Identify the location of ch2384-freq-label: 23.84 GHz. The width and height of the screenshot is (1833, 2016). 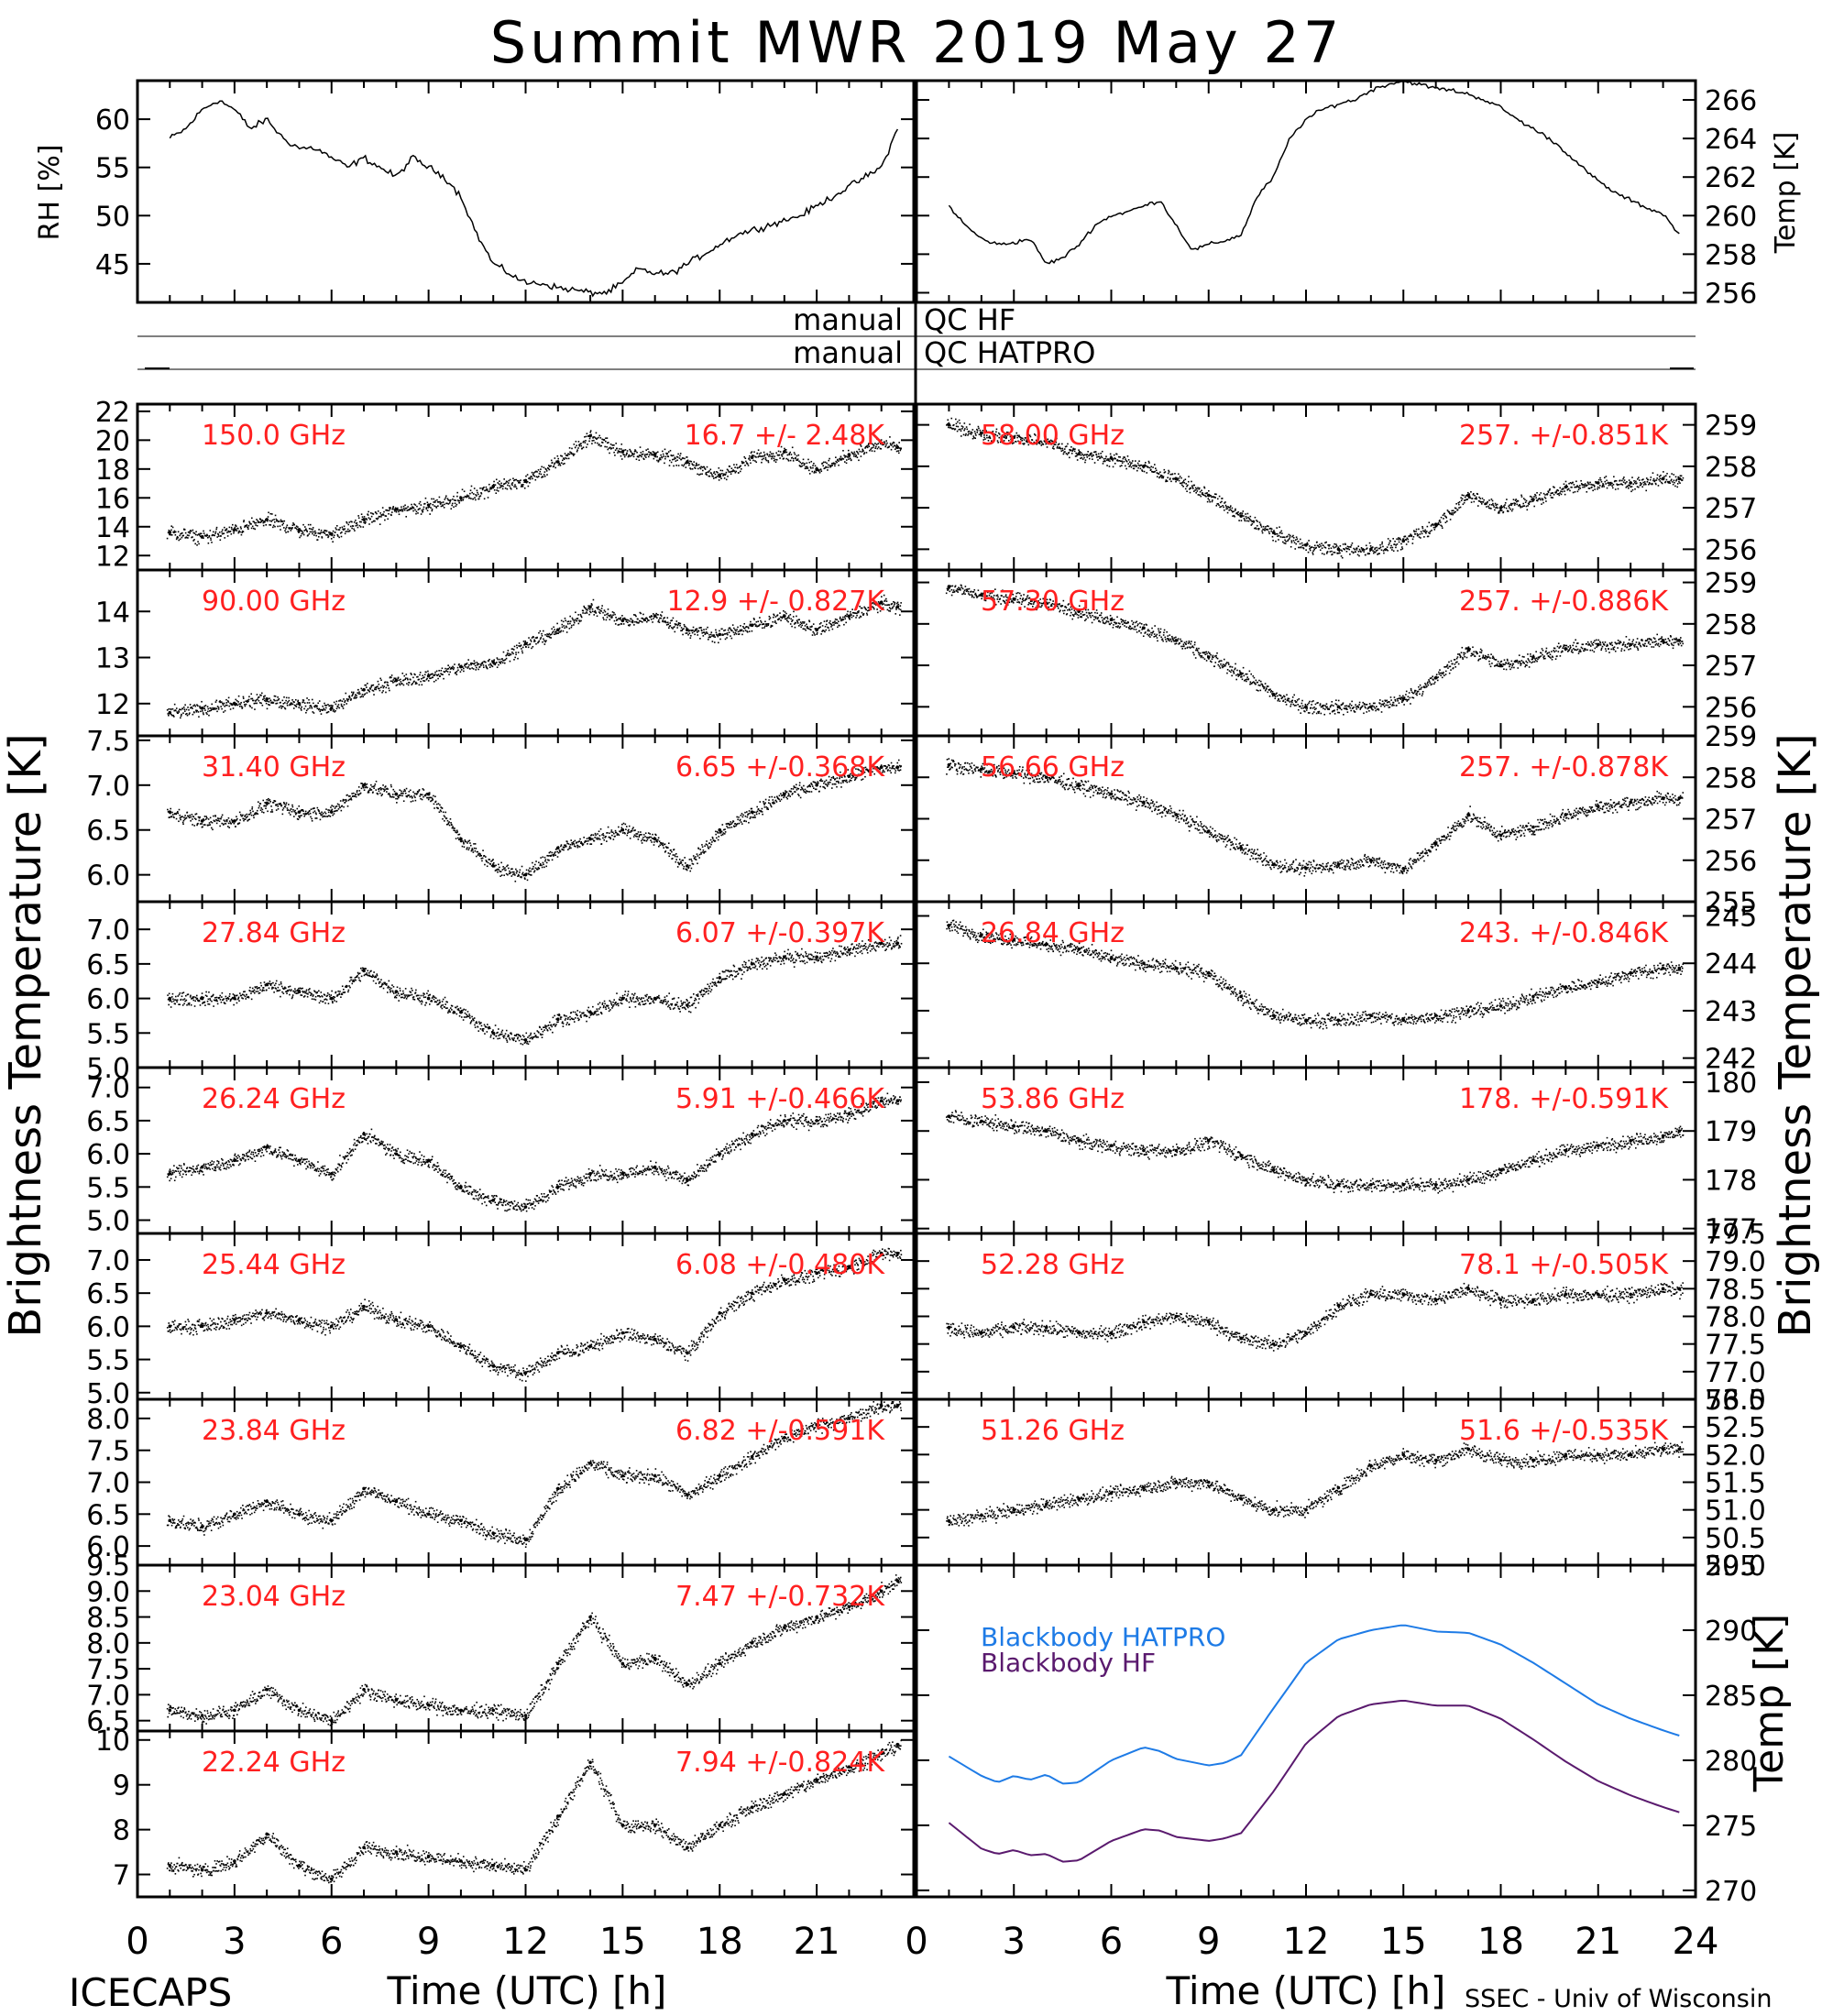
(274, 1431).